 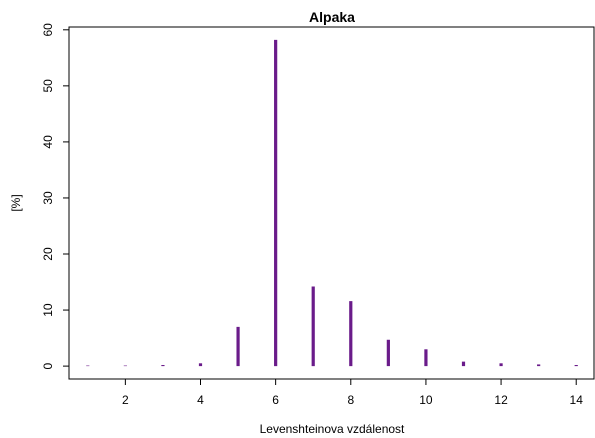 I want to click on x-tick-label-2: 2, so click(x=125, y=400).